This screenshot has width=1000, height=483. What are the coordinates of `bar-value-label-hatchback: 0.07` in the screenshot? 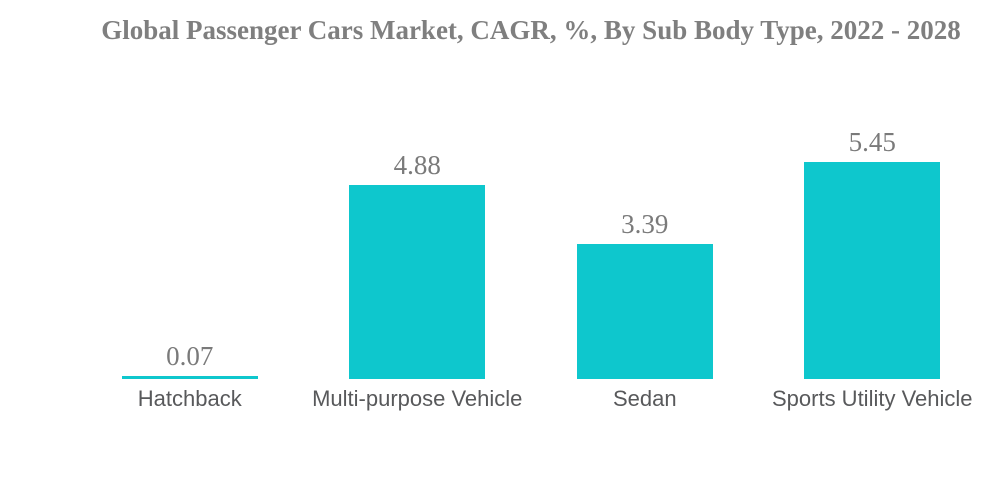 It's located at (190, 356).